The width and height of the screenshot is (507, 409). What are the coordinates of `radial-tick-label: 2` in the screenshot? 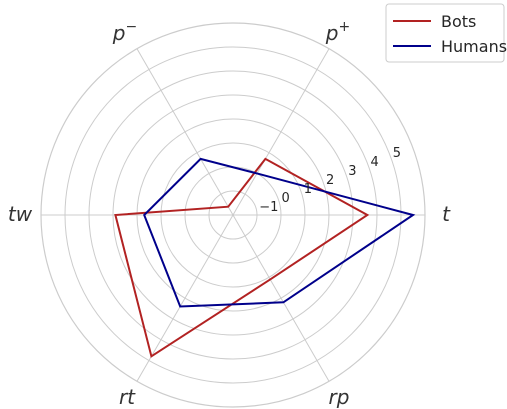 It's located at (330, 180).